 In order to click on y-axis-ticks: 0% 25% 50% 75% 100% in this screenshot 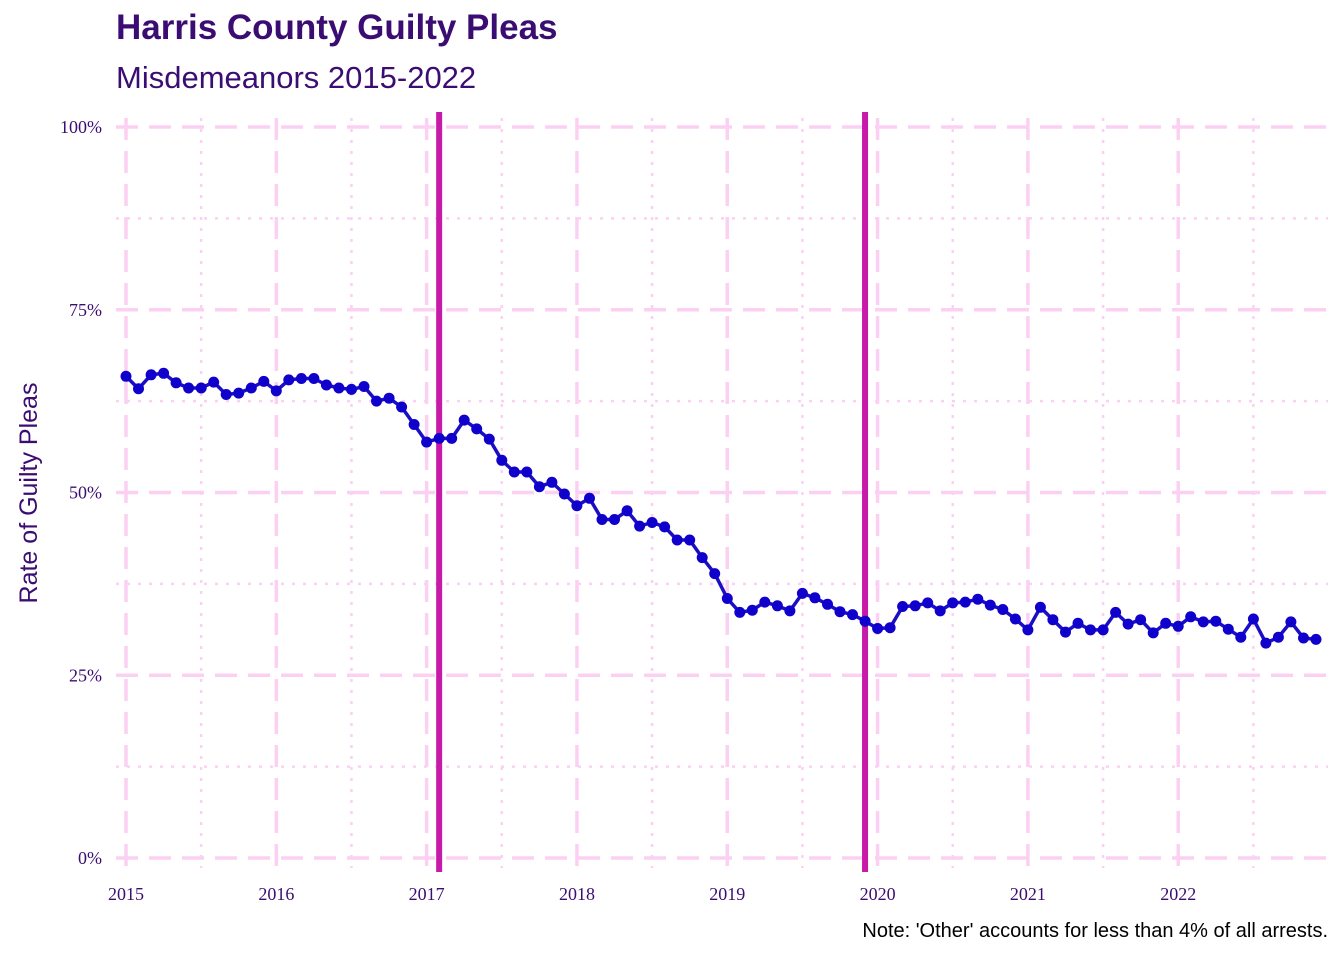, I will do `click(81, 492)`.